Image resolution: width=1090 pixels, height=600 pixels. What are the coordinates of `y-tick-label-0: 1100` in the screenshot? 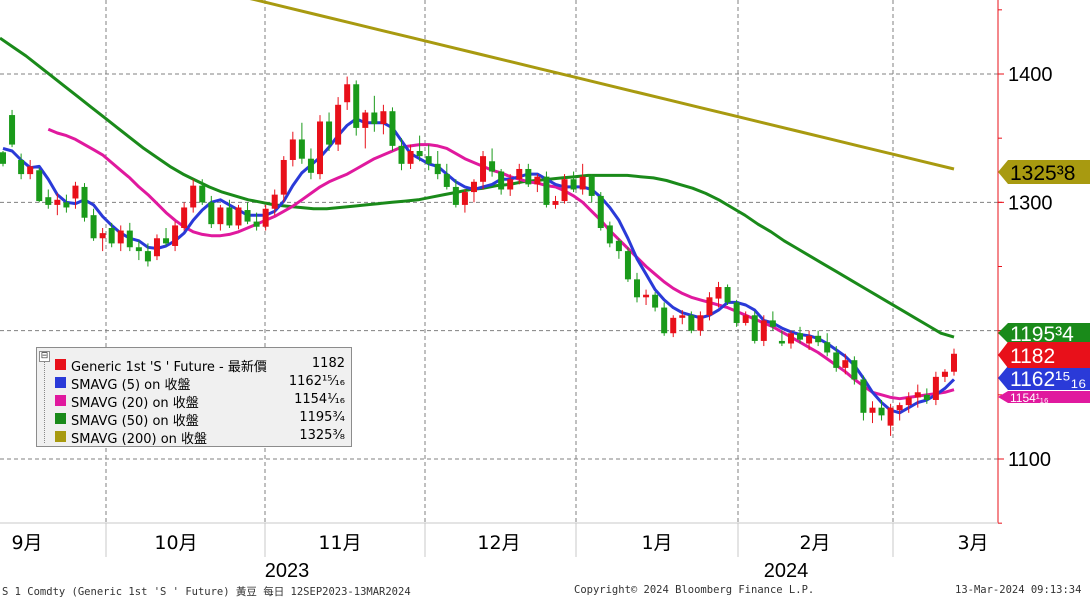 It's located at (1029, 460).